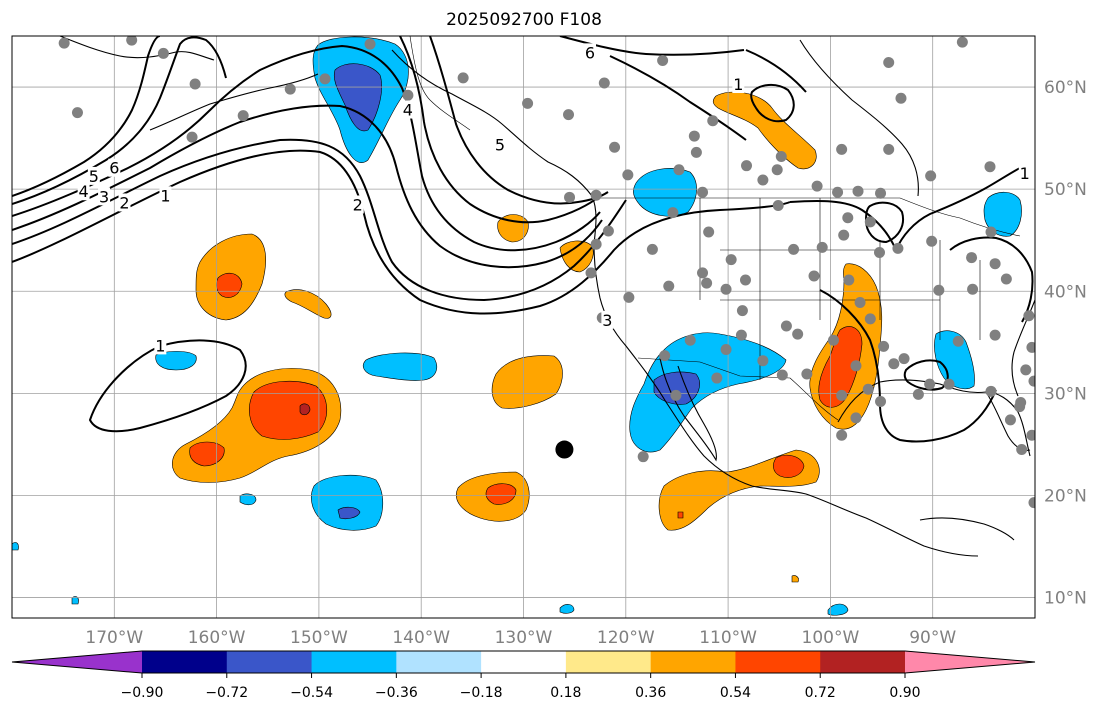 The width and height of the screenshot is (1105, 712). Describe the element at coordinates (967, 529) in the screenshot. I see `coast-cuba` at that location.